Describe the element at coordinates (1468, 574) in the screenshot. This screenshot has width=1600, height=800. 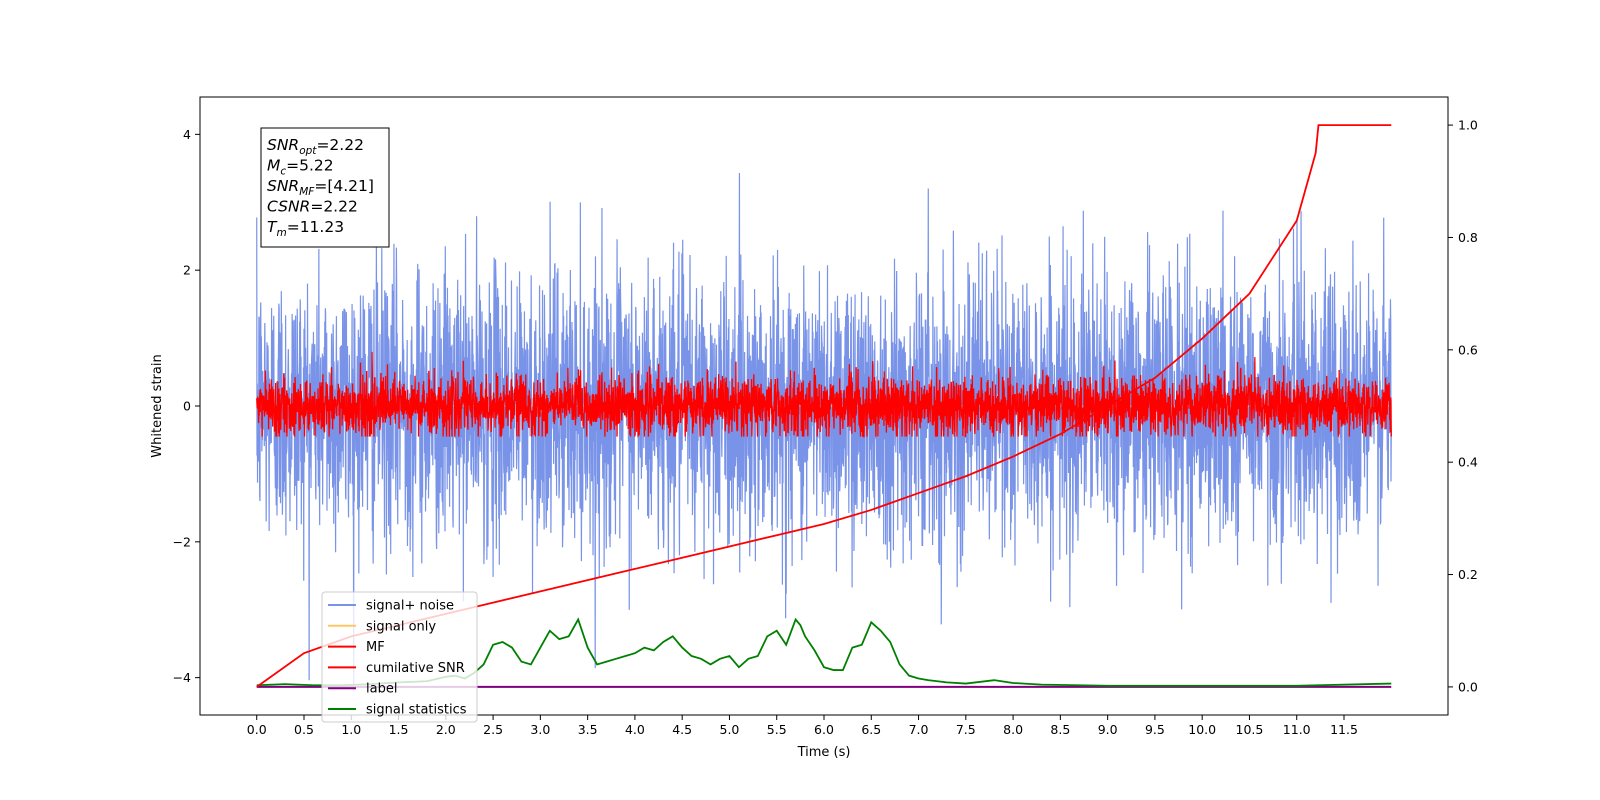
I see `y2-tick-label: 0.2` at that location.